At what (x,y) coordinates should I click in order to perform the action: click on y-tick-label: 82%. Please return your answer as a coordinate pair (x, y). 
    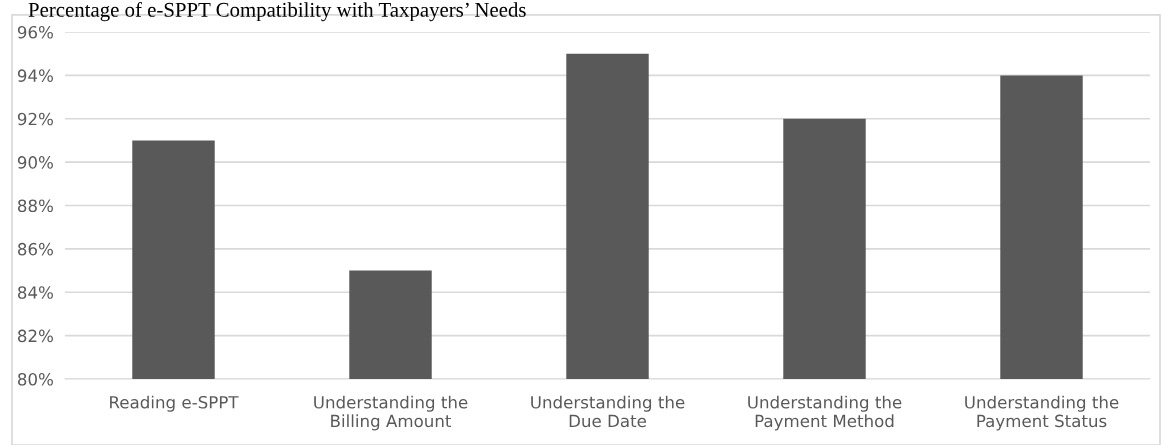
    Looking at the image, I should click on (35, 336).